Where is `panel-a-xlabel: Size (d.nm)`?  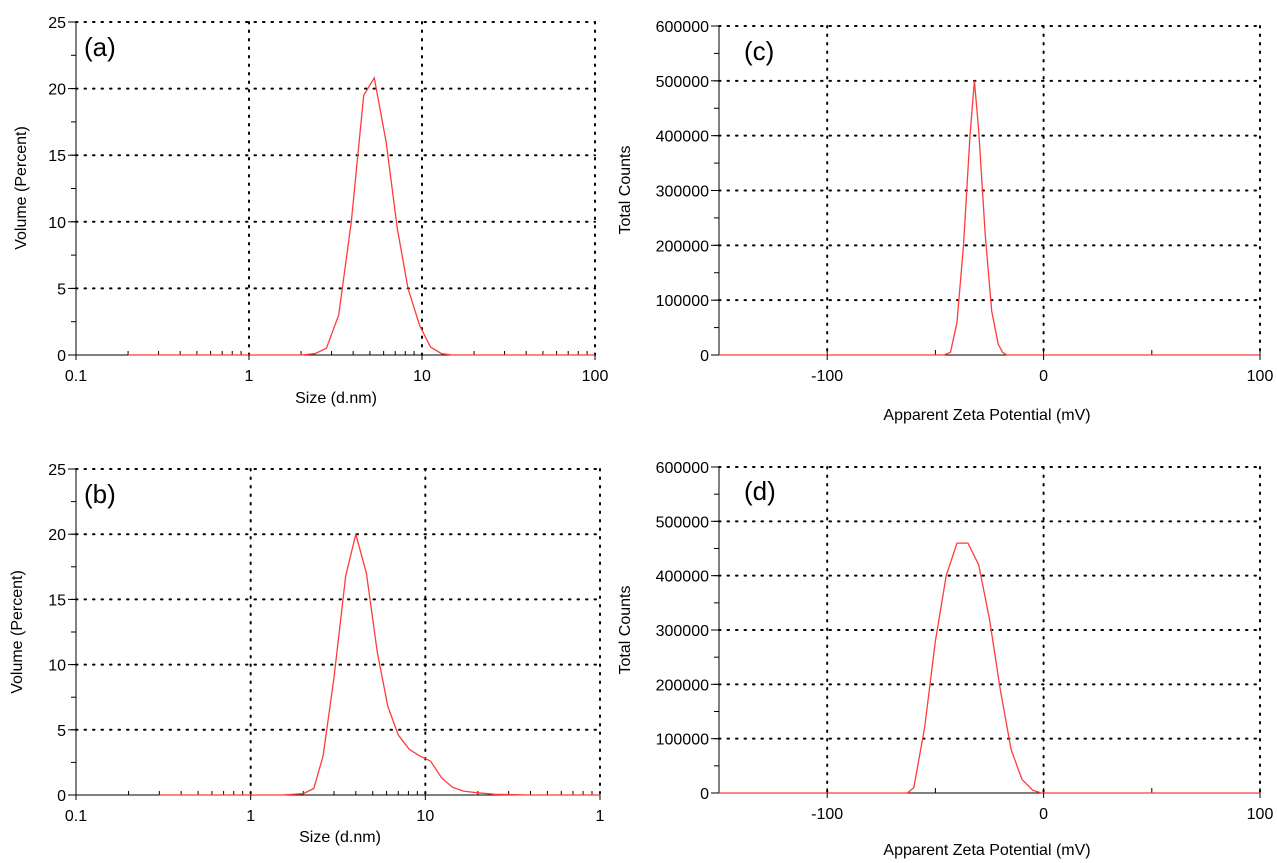 panel-a-xlabel: Size (d.nm) is located at coordinates (336, 398).